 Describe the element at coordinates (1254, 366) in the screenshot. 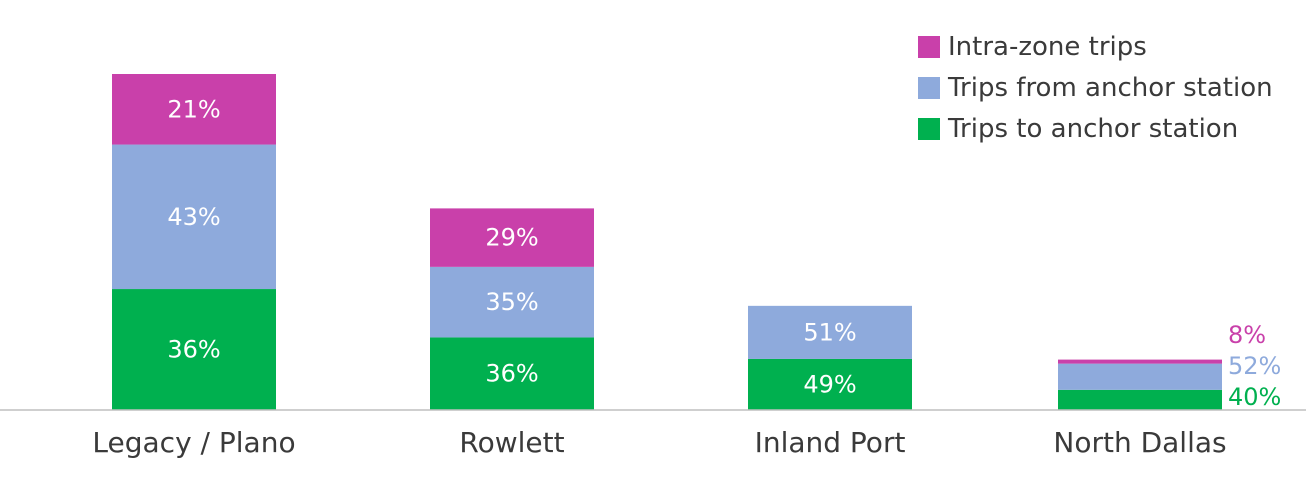

I see `data-label-north-dallas-trips-from-anchor-station: 52%` at that location.